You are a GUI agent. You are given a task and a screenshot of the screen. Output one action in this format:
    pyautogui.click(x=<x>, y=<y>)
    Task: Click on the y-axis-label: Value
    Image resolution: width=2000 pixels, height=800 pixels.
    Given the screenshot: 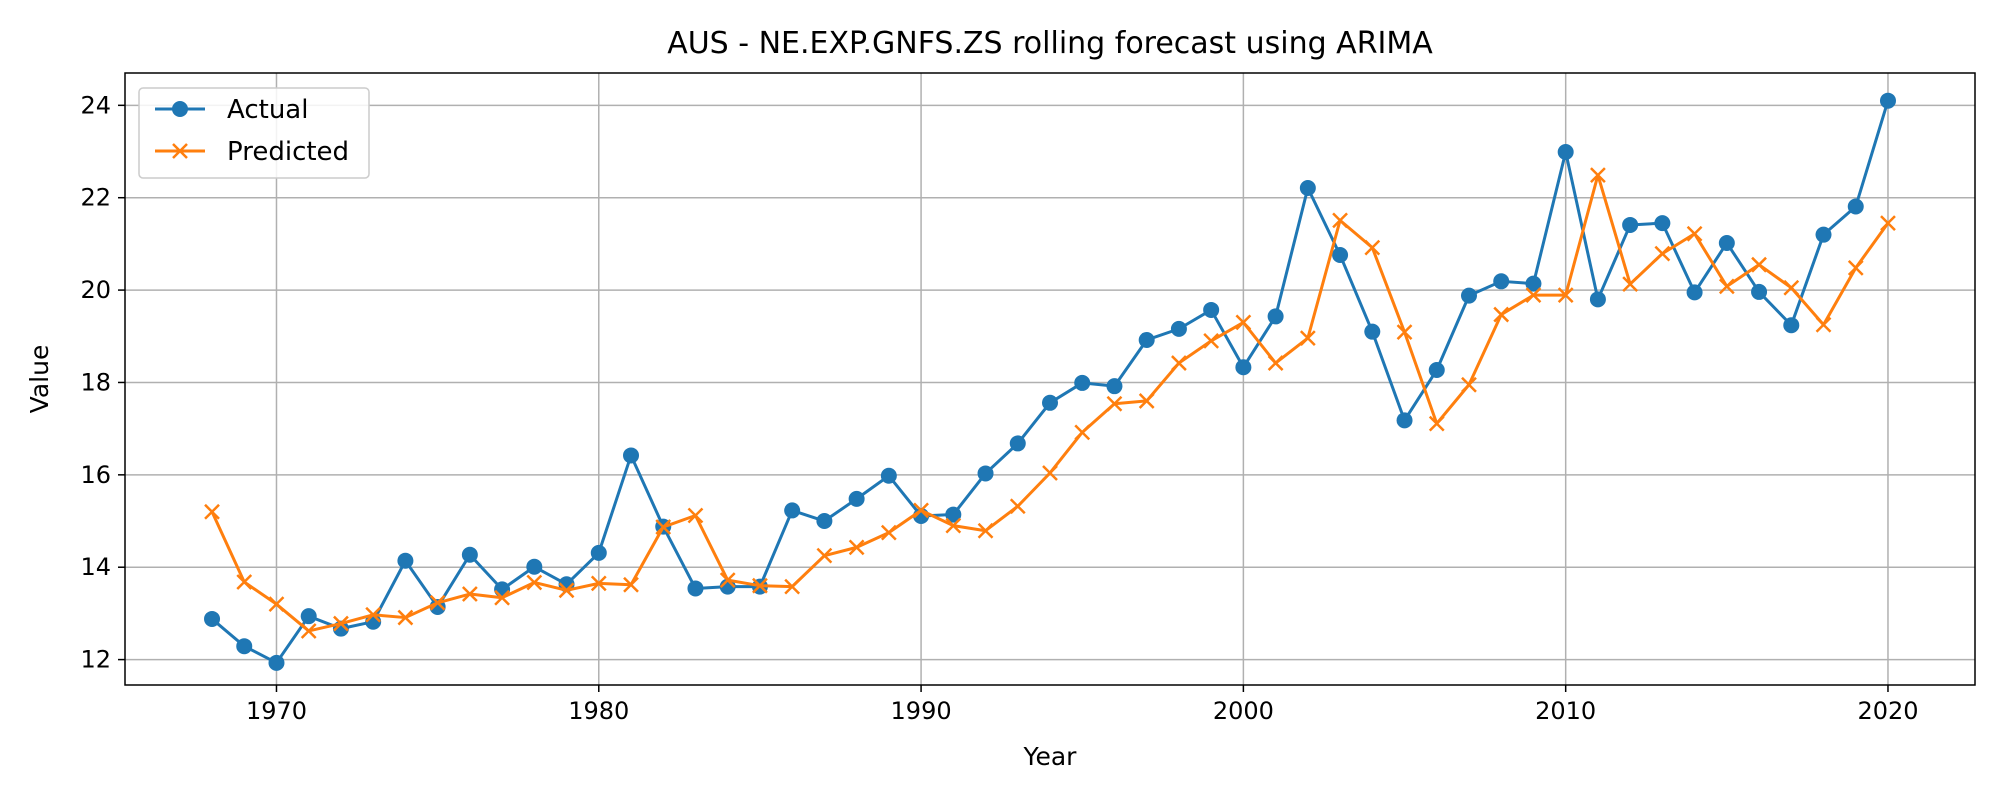 What is the action you would take?
    pyautogui.click(x=39, y=379)
    